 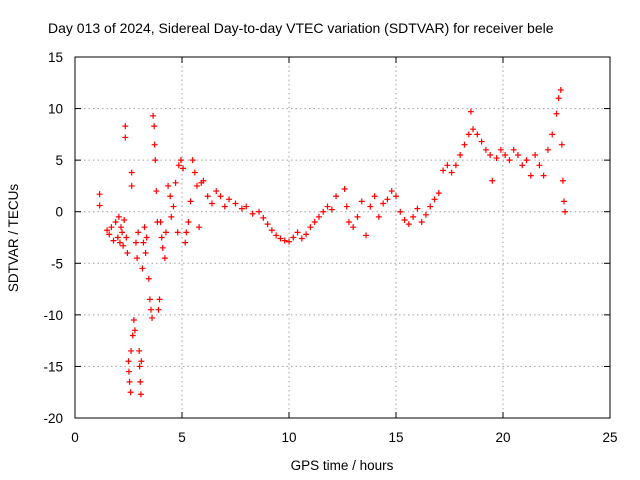 I want to click on x-tick-label: 20, so click(x=502, y=437).